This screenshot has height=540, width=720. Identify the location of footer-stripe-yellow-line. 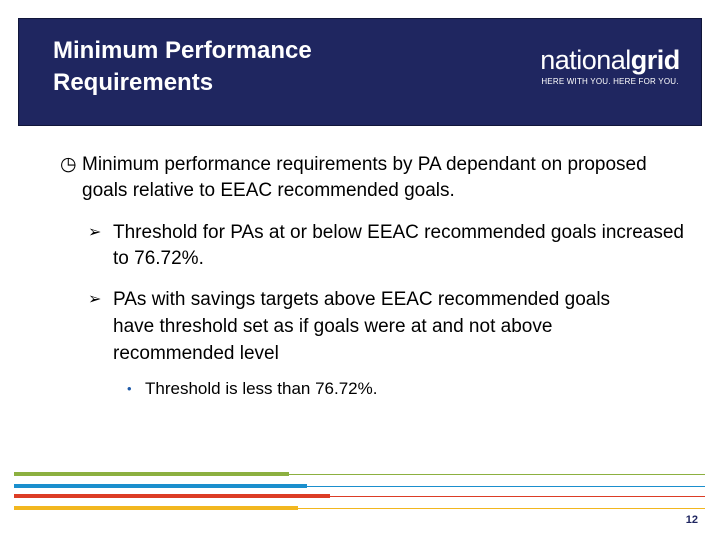
(501, 508).